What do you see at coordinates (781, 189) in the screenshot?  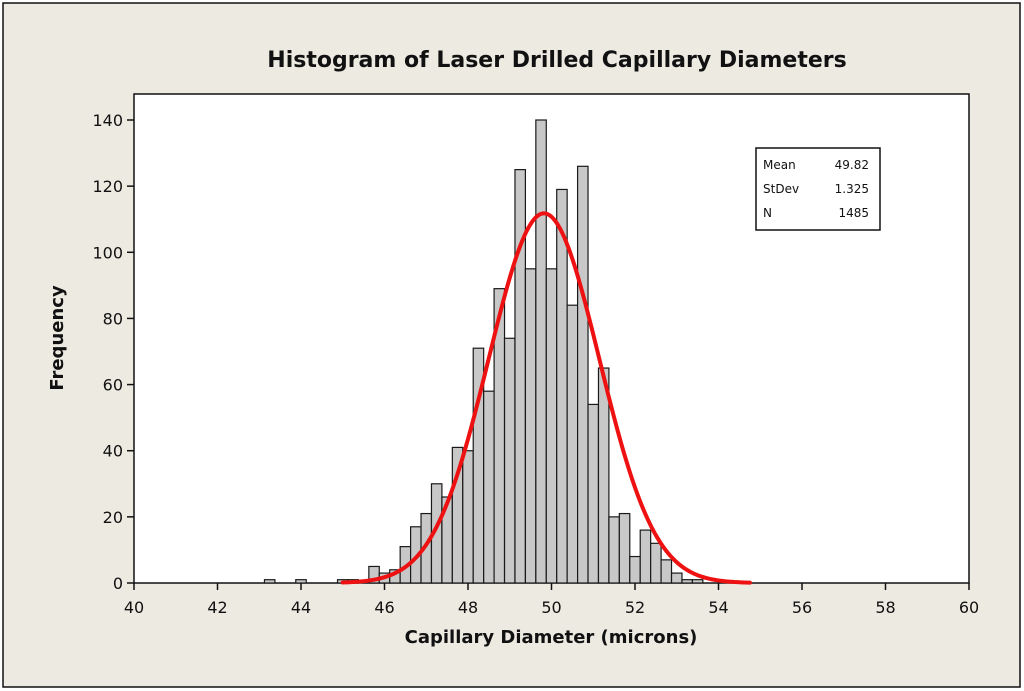 I see `legend-stdev-label: StDev` at bounding box center [781, 189].